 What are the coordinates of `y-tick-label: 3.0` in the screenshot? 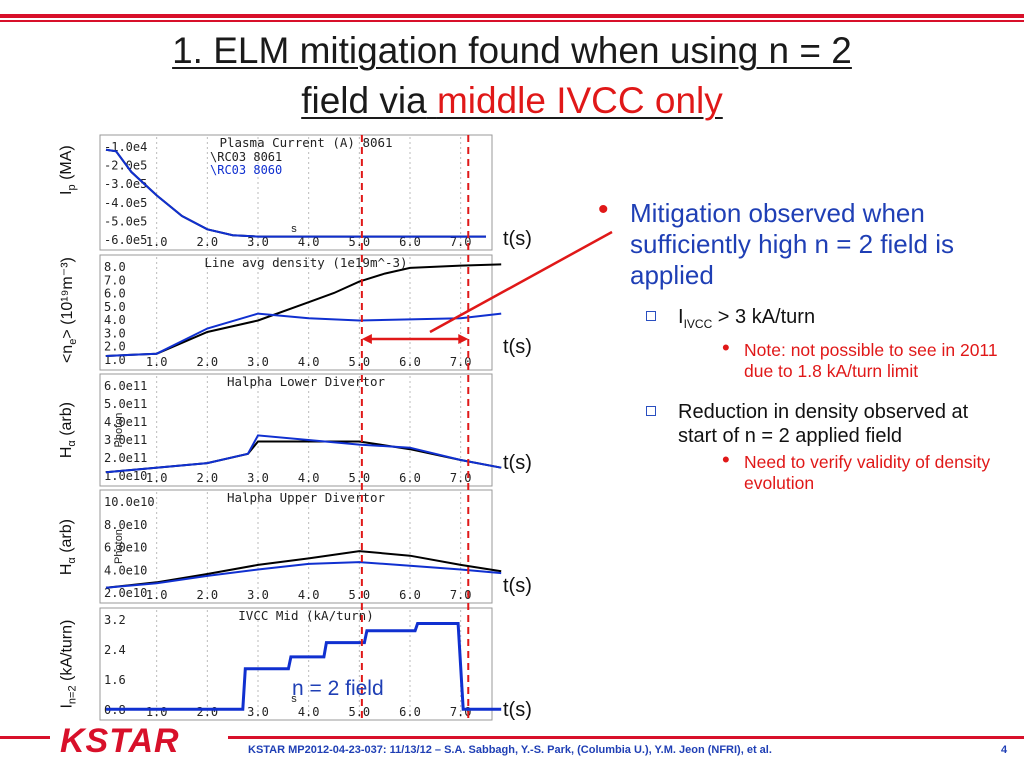 It's located at (115, 333).